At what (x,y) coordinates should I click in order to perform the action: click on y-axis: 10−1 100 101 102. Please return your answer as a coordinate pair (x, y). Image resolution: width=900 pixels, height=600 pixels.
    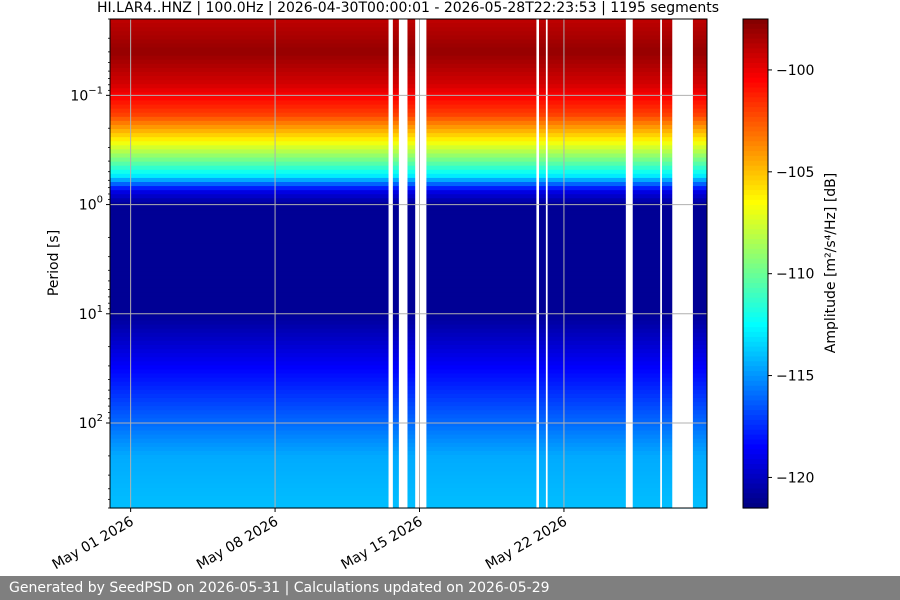
    Looking at the image, I should click on (90, 263).